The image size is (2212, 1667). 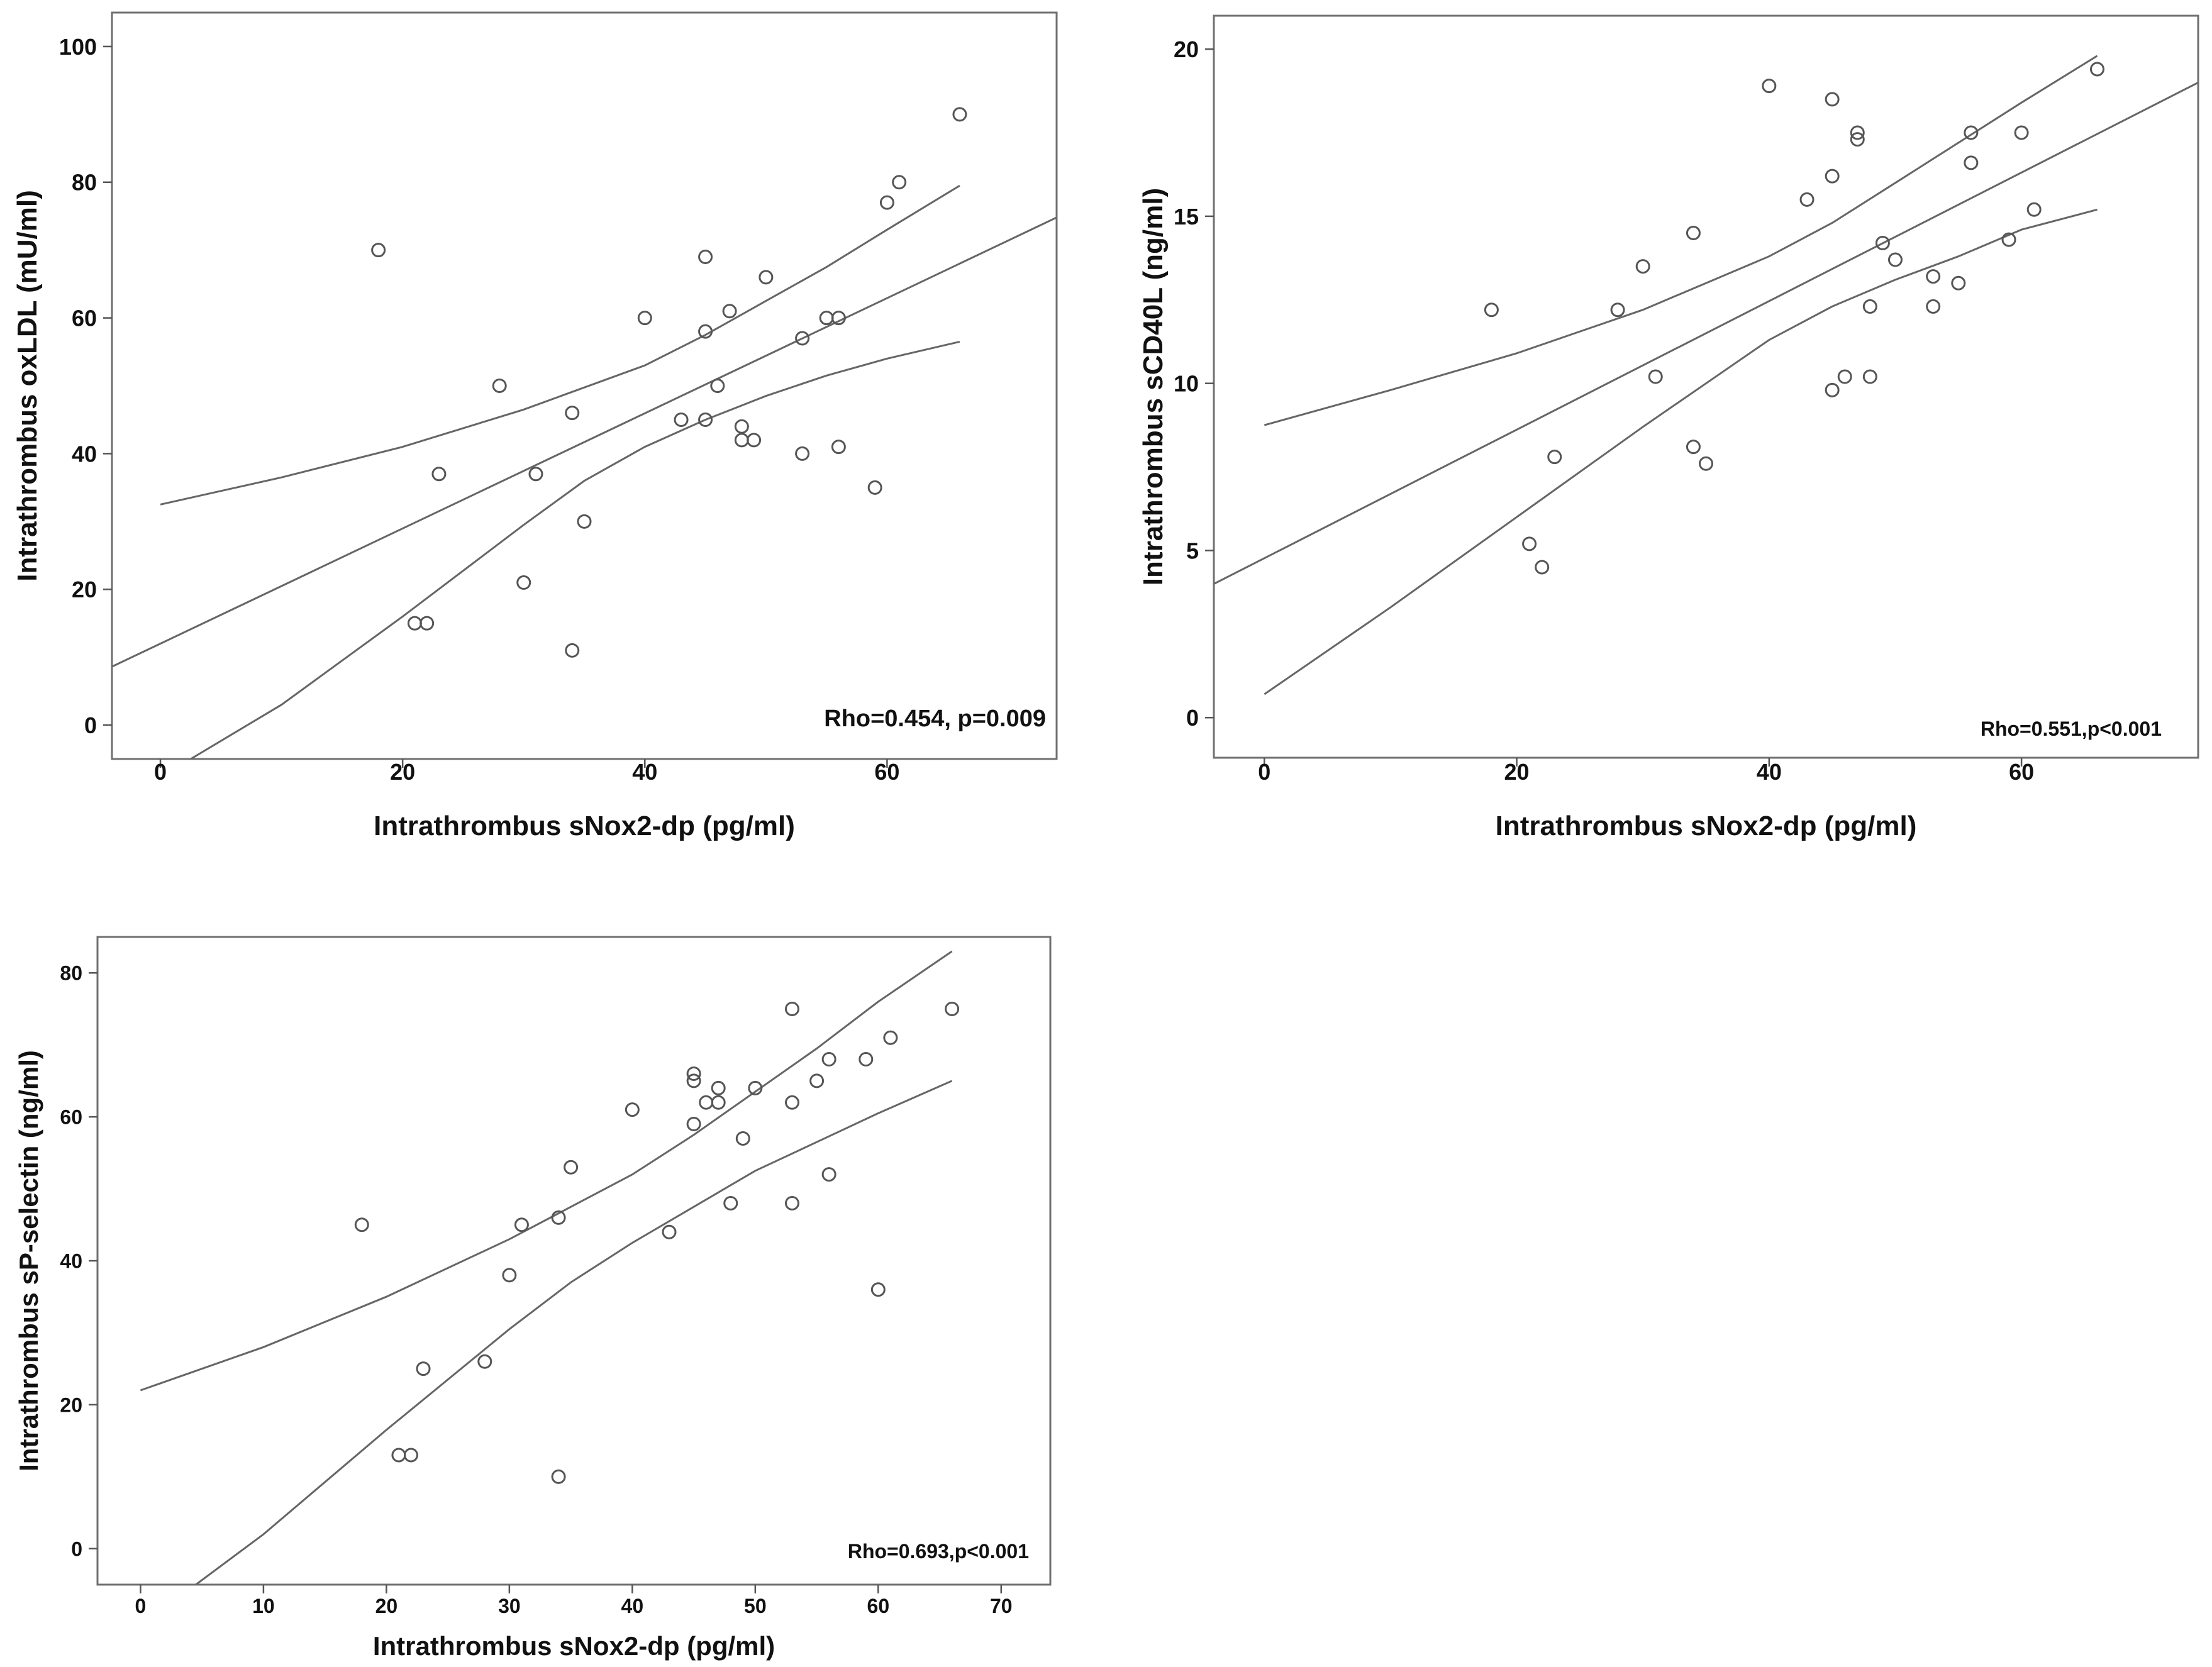 What do you see at coordinates (160, 772) in the screenshot?
I see `x-tick-label: 0` at bounding box center [160, 772].